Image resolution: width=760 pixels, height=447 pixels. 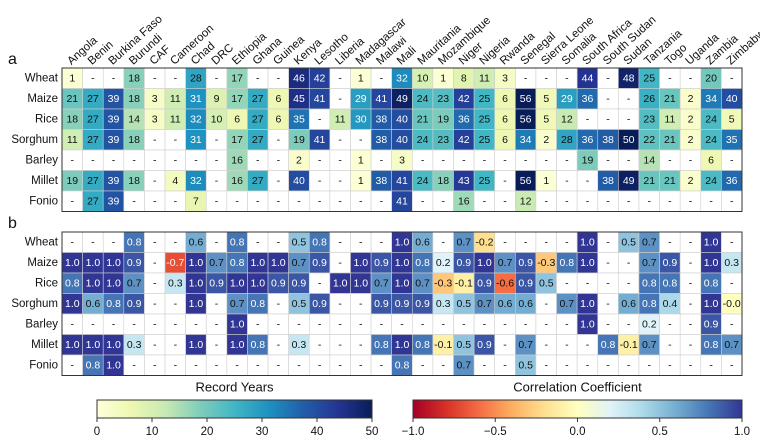 What do you see at coordinates (567, 99) in the screenshot?
I see `cell-label: 29` at bounding box center [567, 99].